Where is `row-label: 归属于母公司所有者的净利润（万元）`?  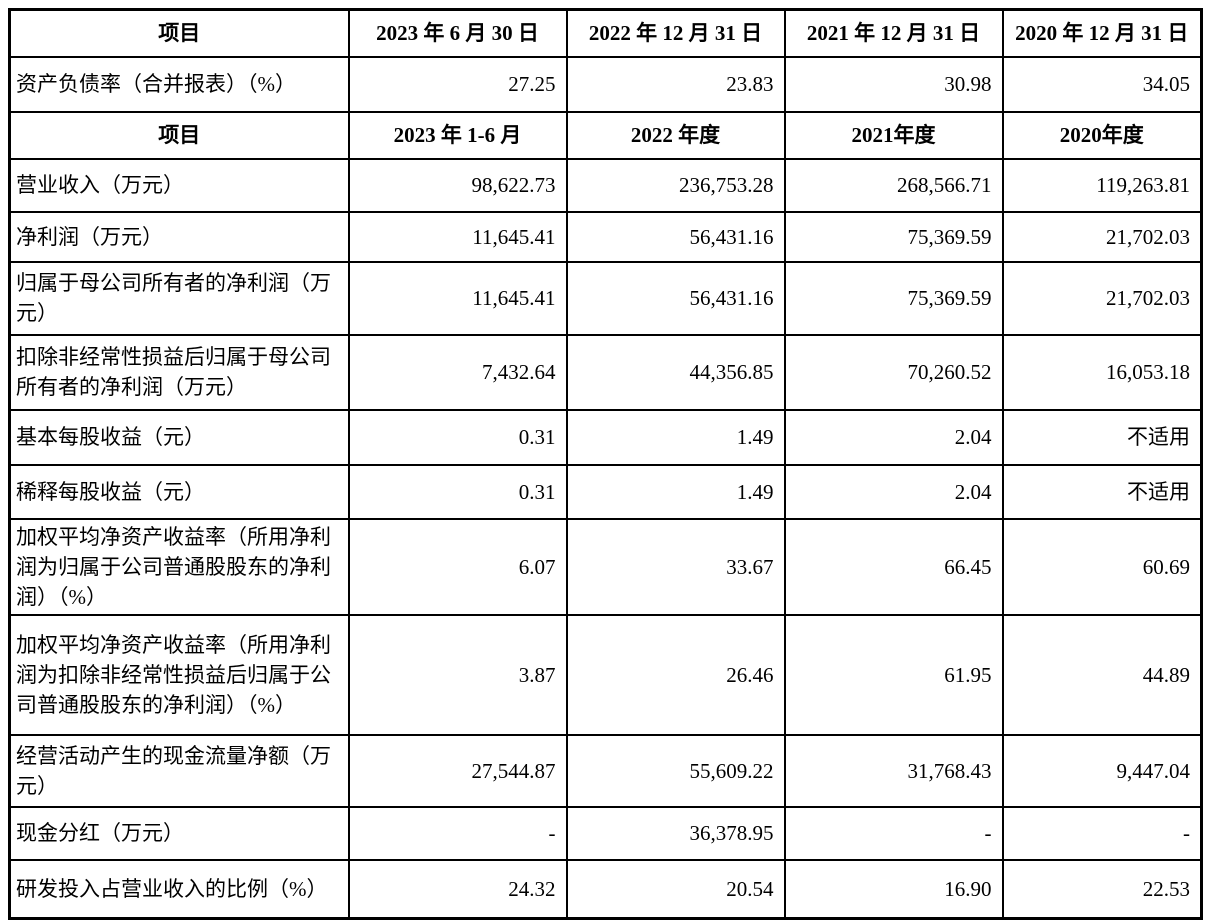 row-label: 归属于母公司所有者的净利润（万元） is located at coordinates (179, 298).